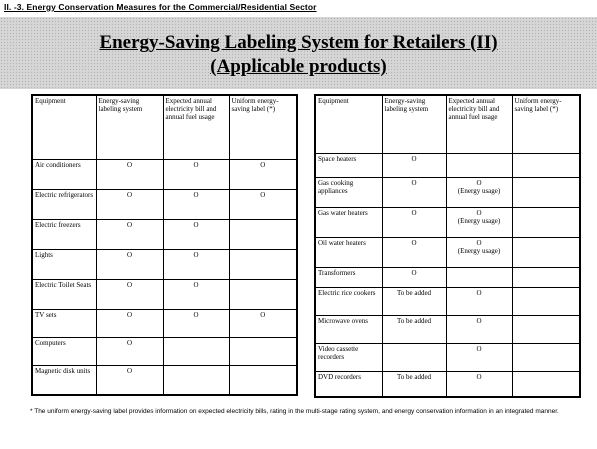 The height and width of the screenshot is (449, 597). I want to click on equipment-name: Space heaters, so click(348, 165).